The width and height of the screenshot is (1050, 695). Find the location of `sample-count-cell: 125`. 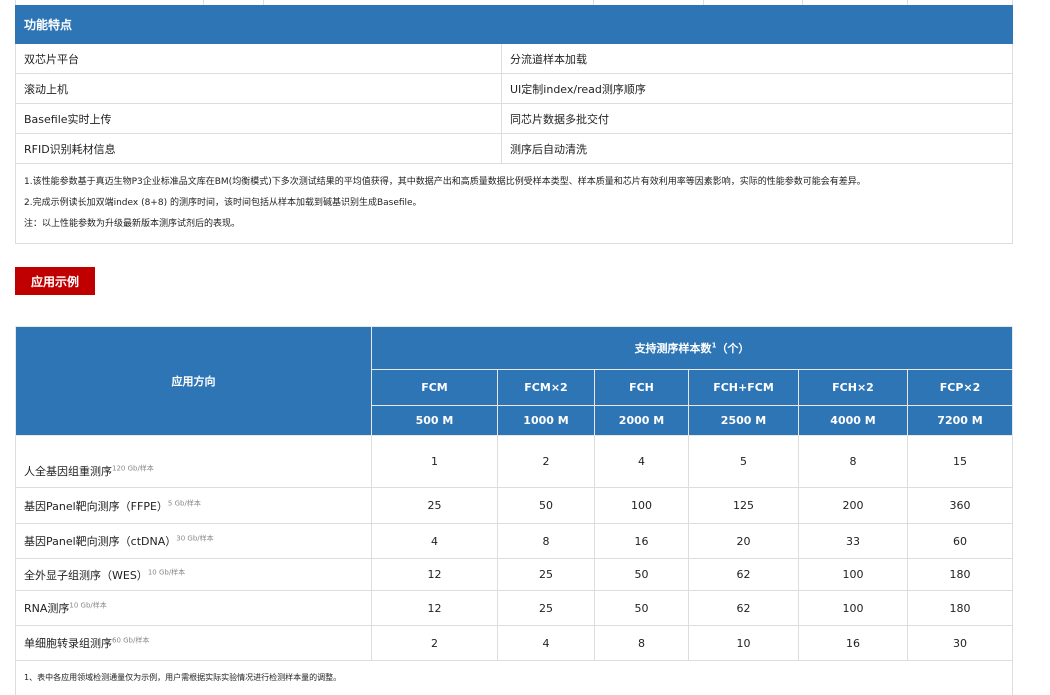

sample-count-cell: 125 is located at coordinates (743, 505).